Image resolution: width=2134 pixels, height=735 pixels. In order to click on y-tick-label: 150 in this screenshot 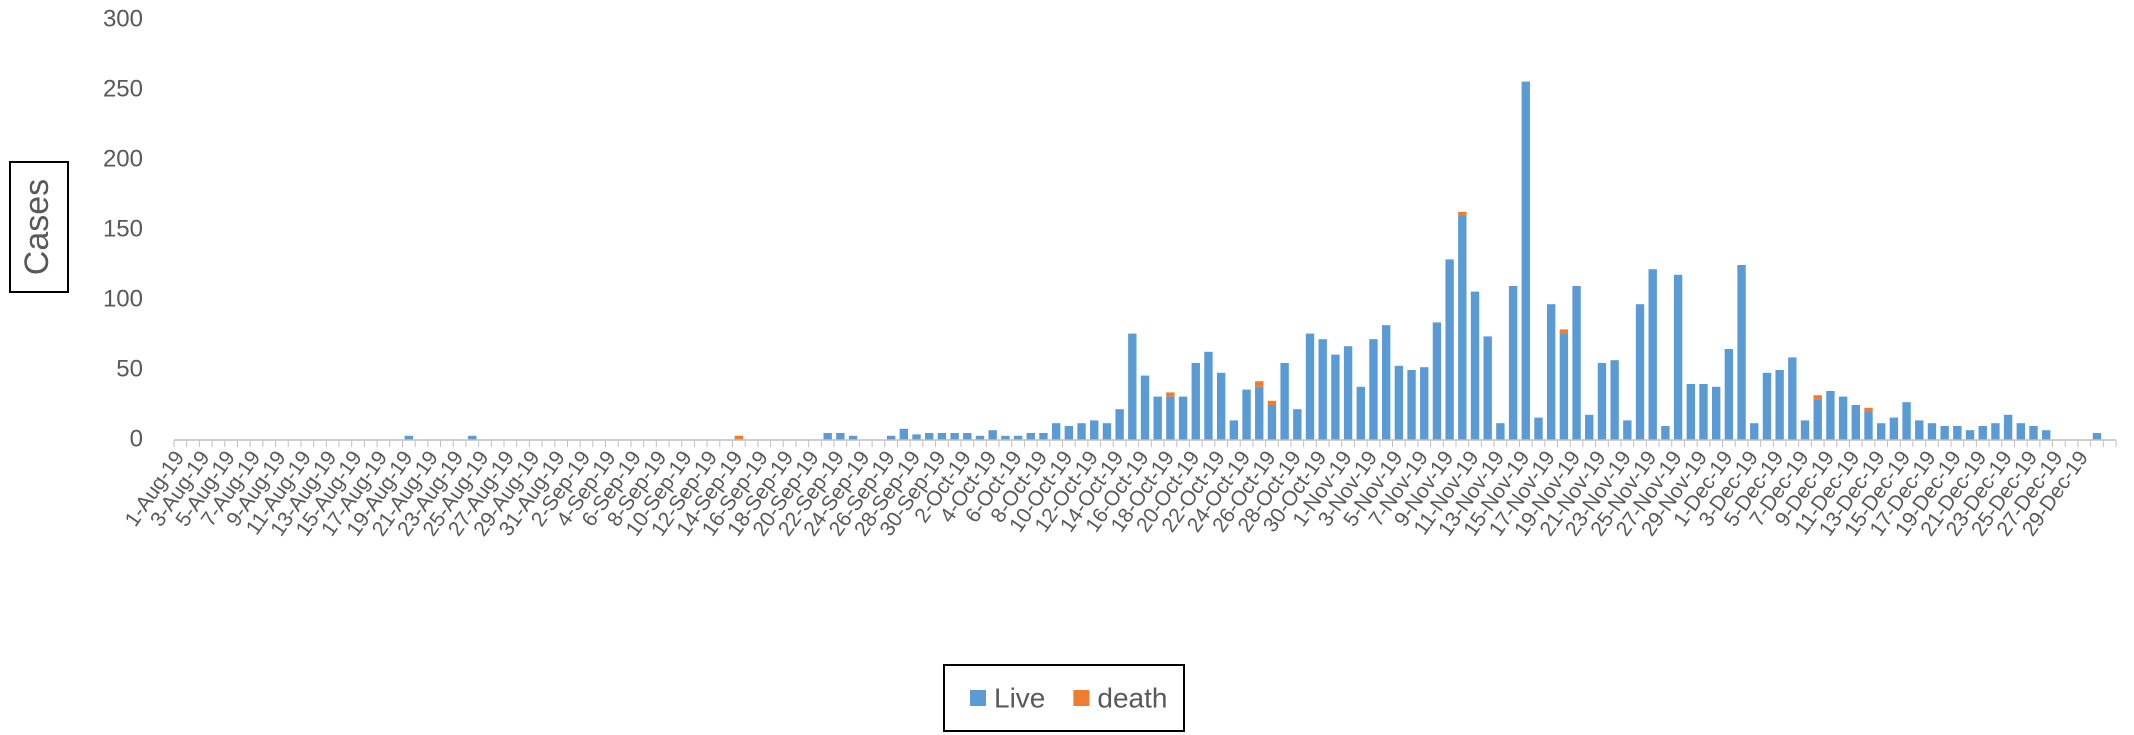, I will do `click(123, 228)`.